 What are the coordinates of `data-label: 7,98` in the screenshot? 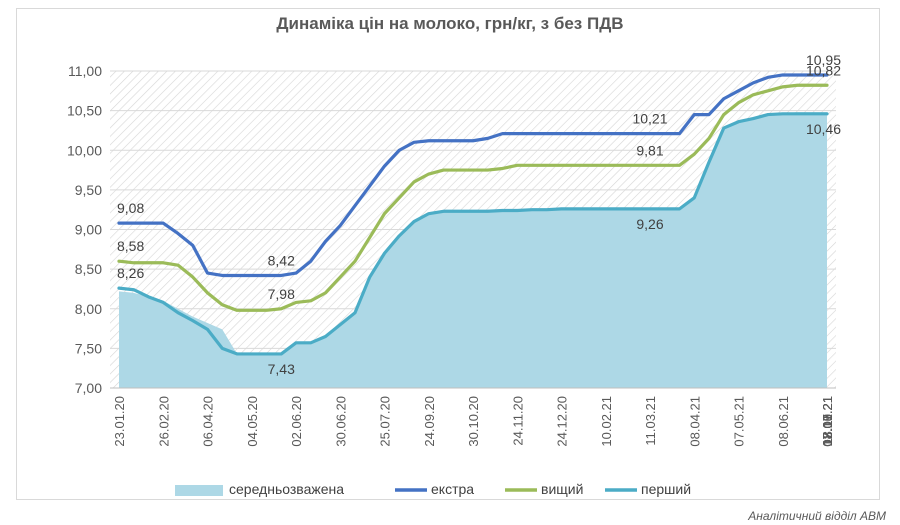 It's located at (281, 294).